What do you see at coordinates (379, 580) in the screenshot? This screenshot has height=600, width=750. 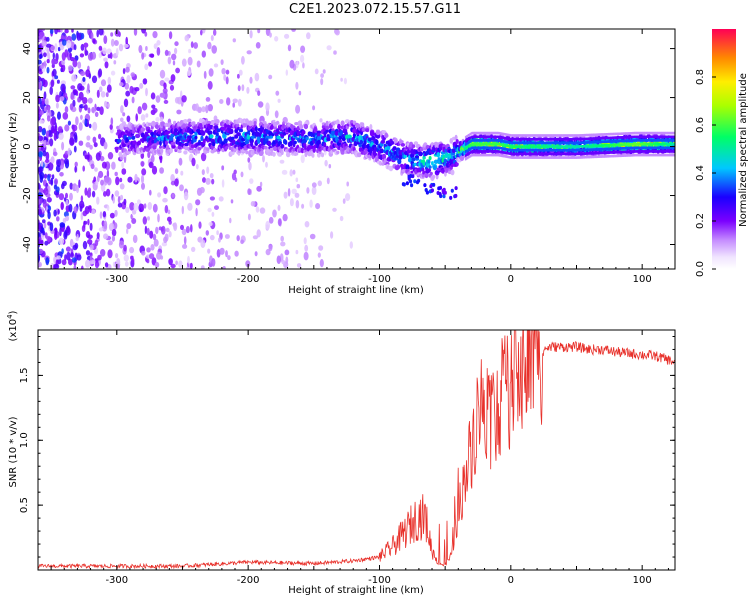 I see `snr-xtick-label: -100` at bounding box center [379, 580].